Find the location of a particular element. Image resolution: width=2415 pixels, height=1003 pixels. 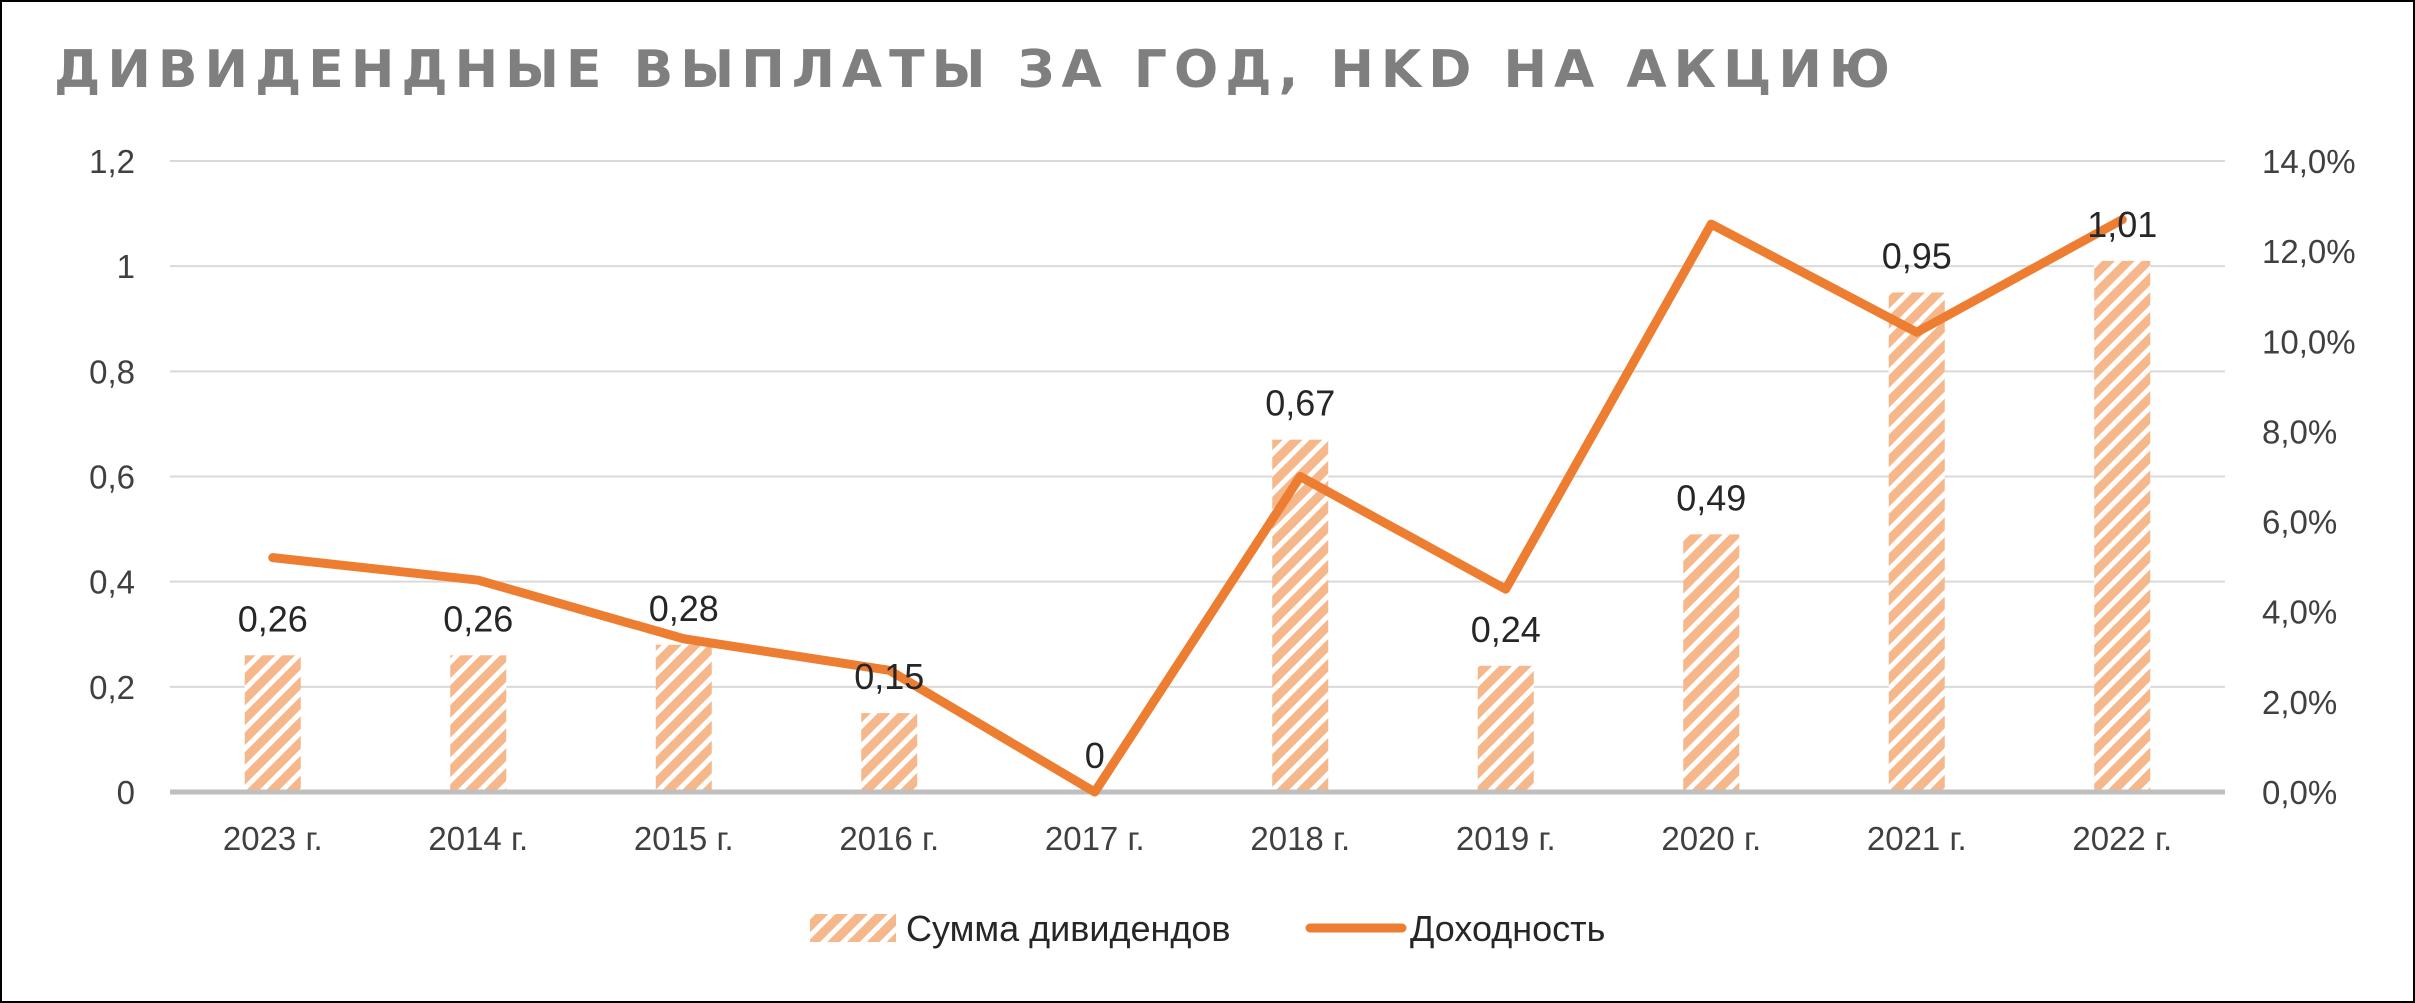

y-left-tick-label: 0,6 is located at coordinates (112, 477).